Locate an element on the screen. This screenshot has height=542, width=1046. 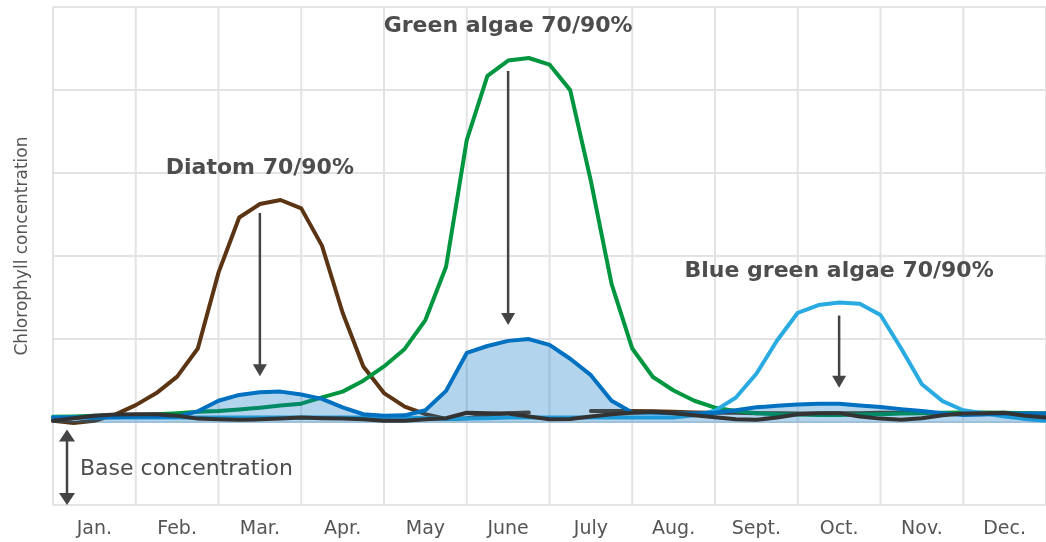
text: Base concentration is located at coordinates (186, 468).